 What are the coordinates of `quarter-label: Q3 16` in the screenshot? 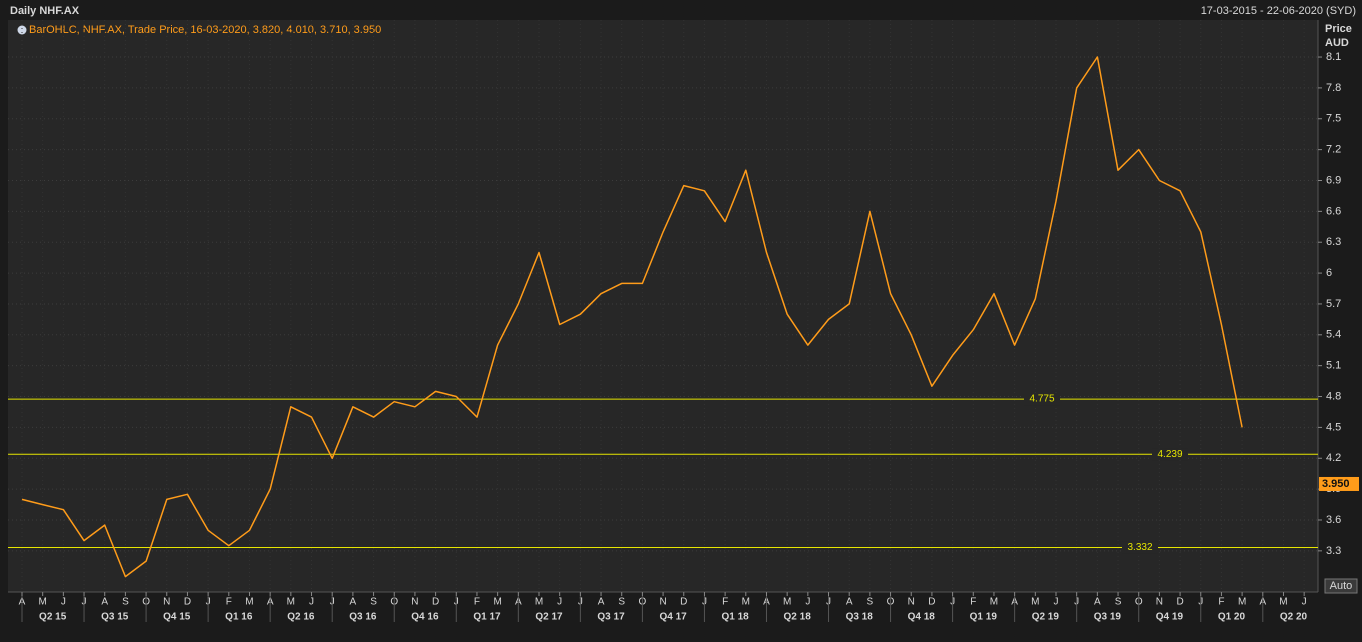 It's located at (363, 617).